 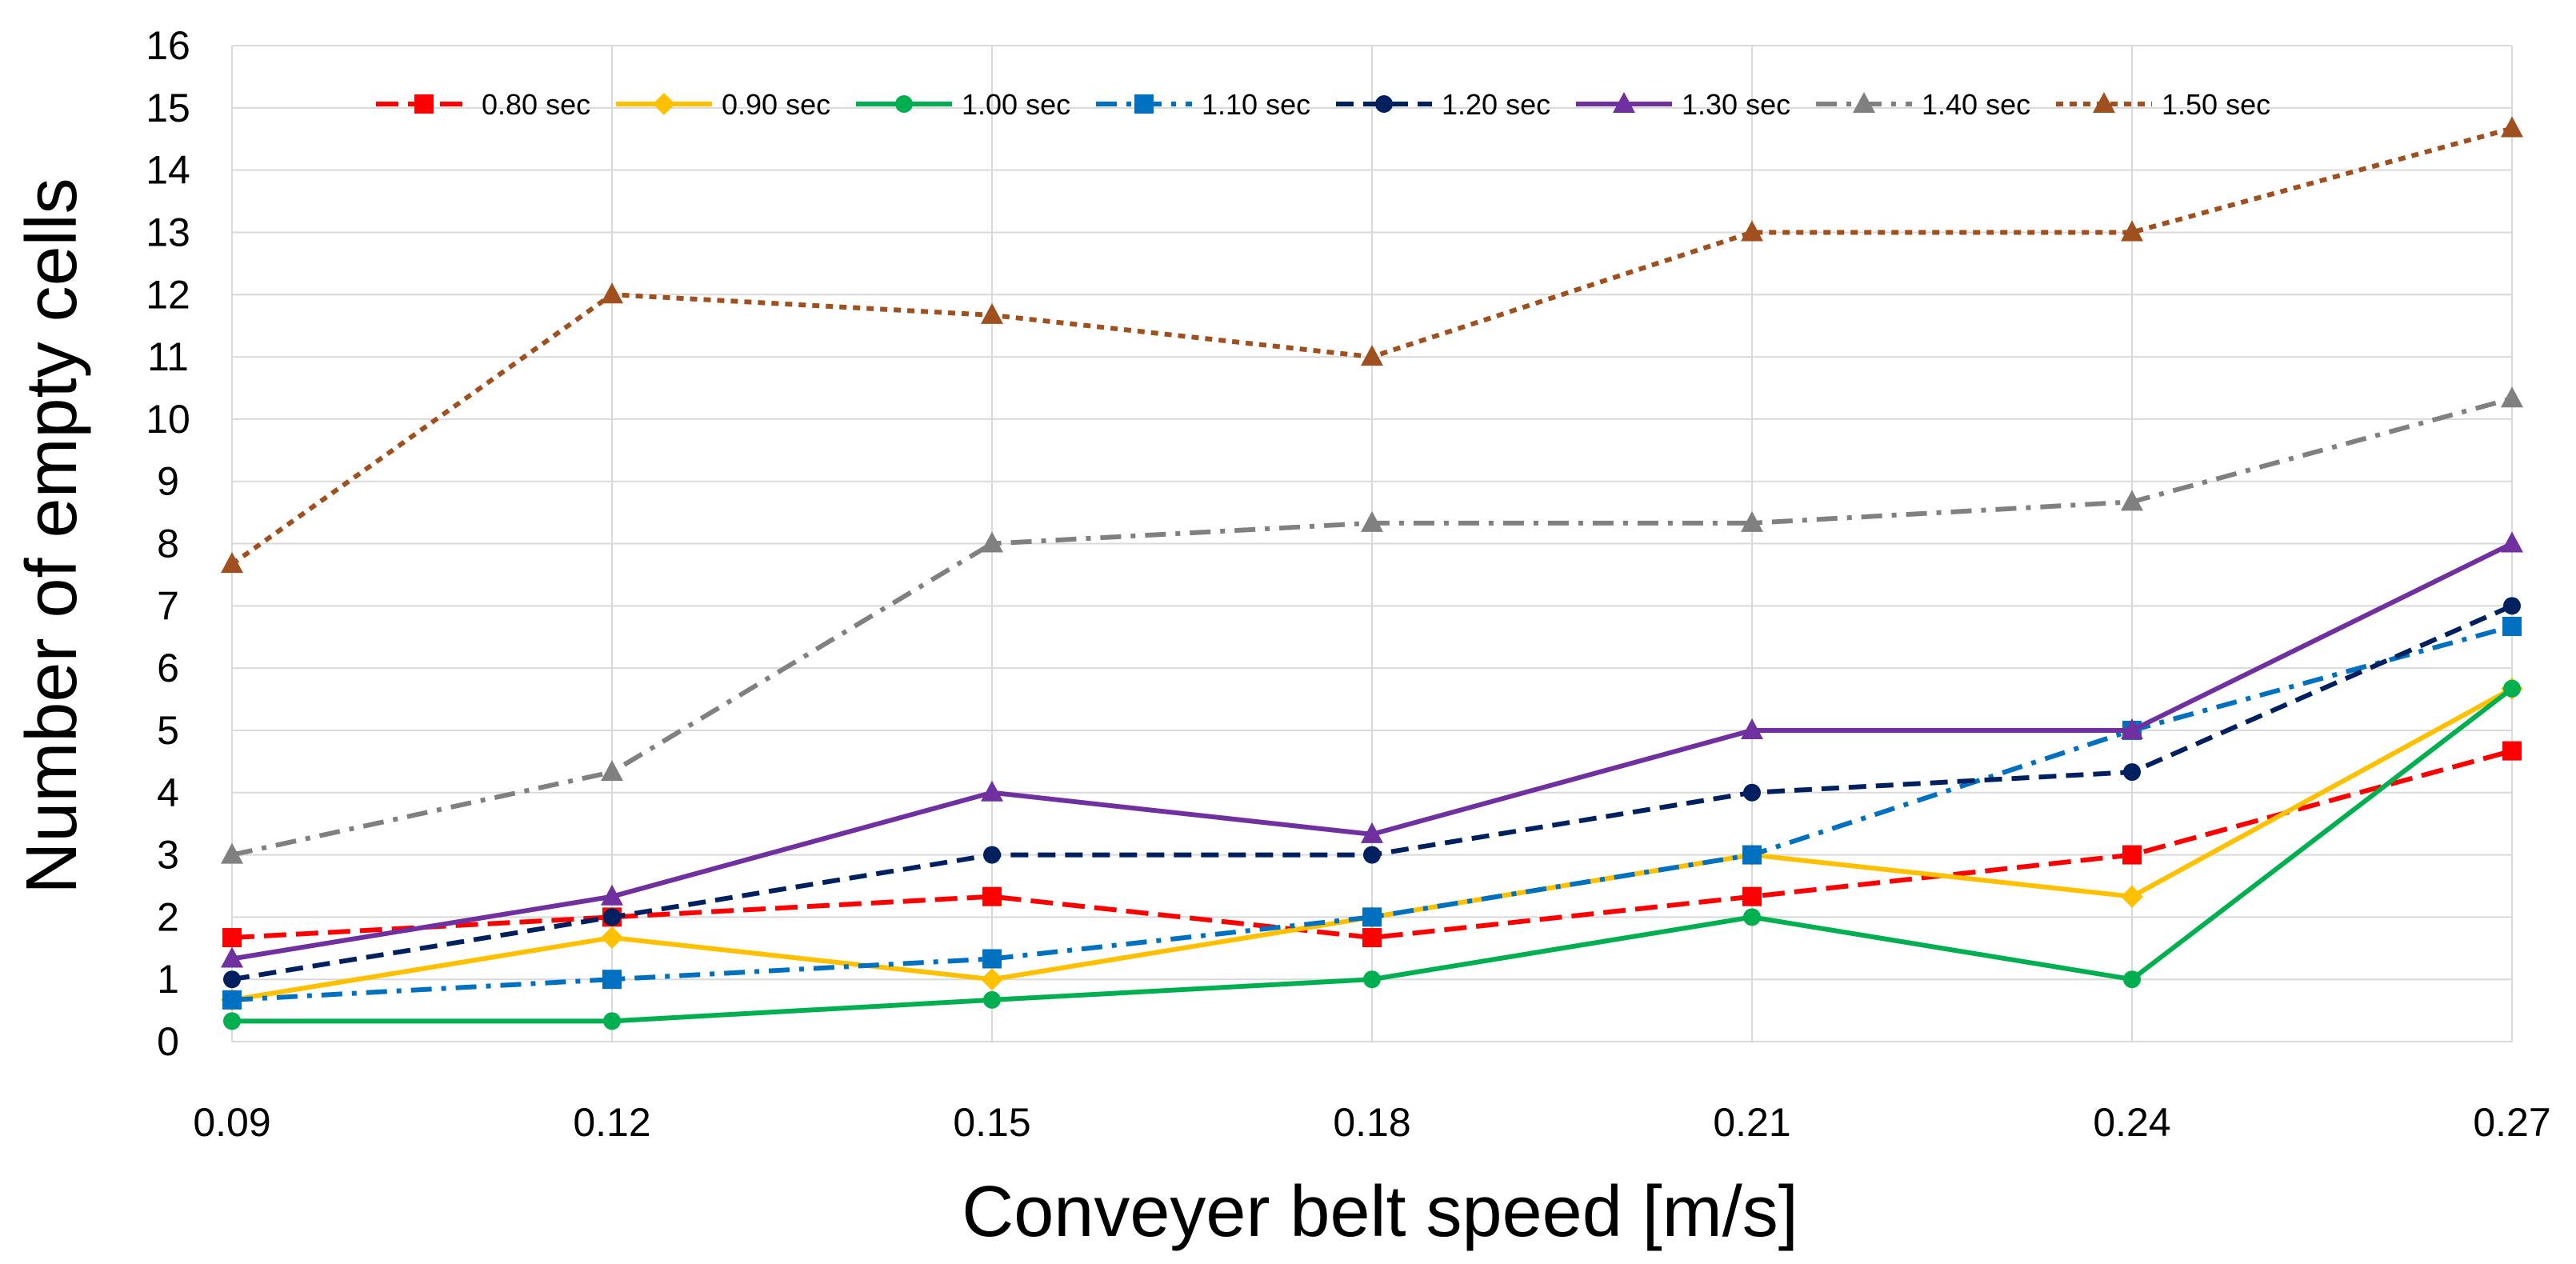 I want to click on legend-label: 1.10 sec, so click(x=1256, y=104).